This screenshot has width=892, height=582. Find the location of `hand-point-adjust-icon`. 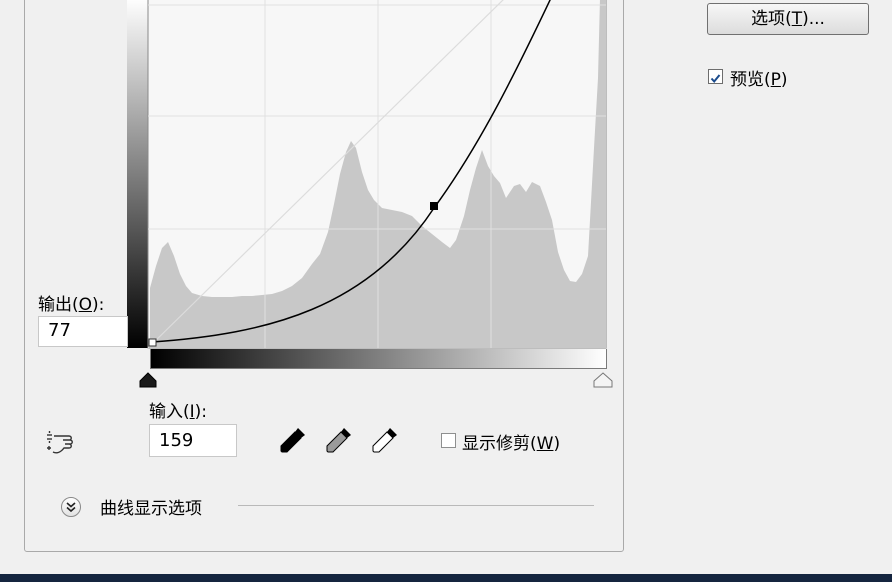

hand-point-adjust-icon is located at coordinates (61, 443).